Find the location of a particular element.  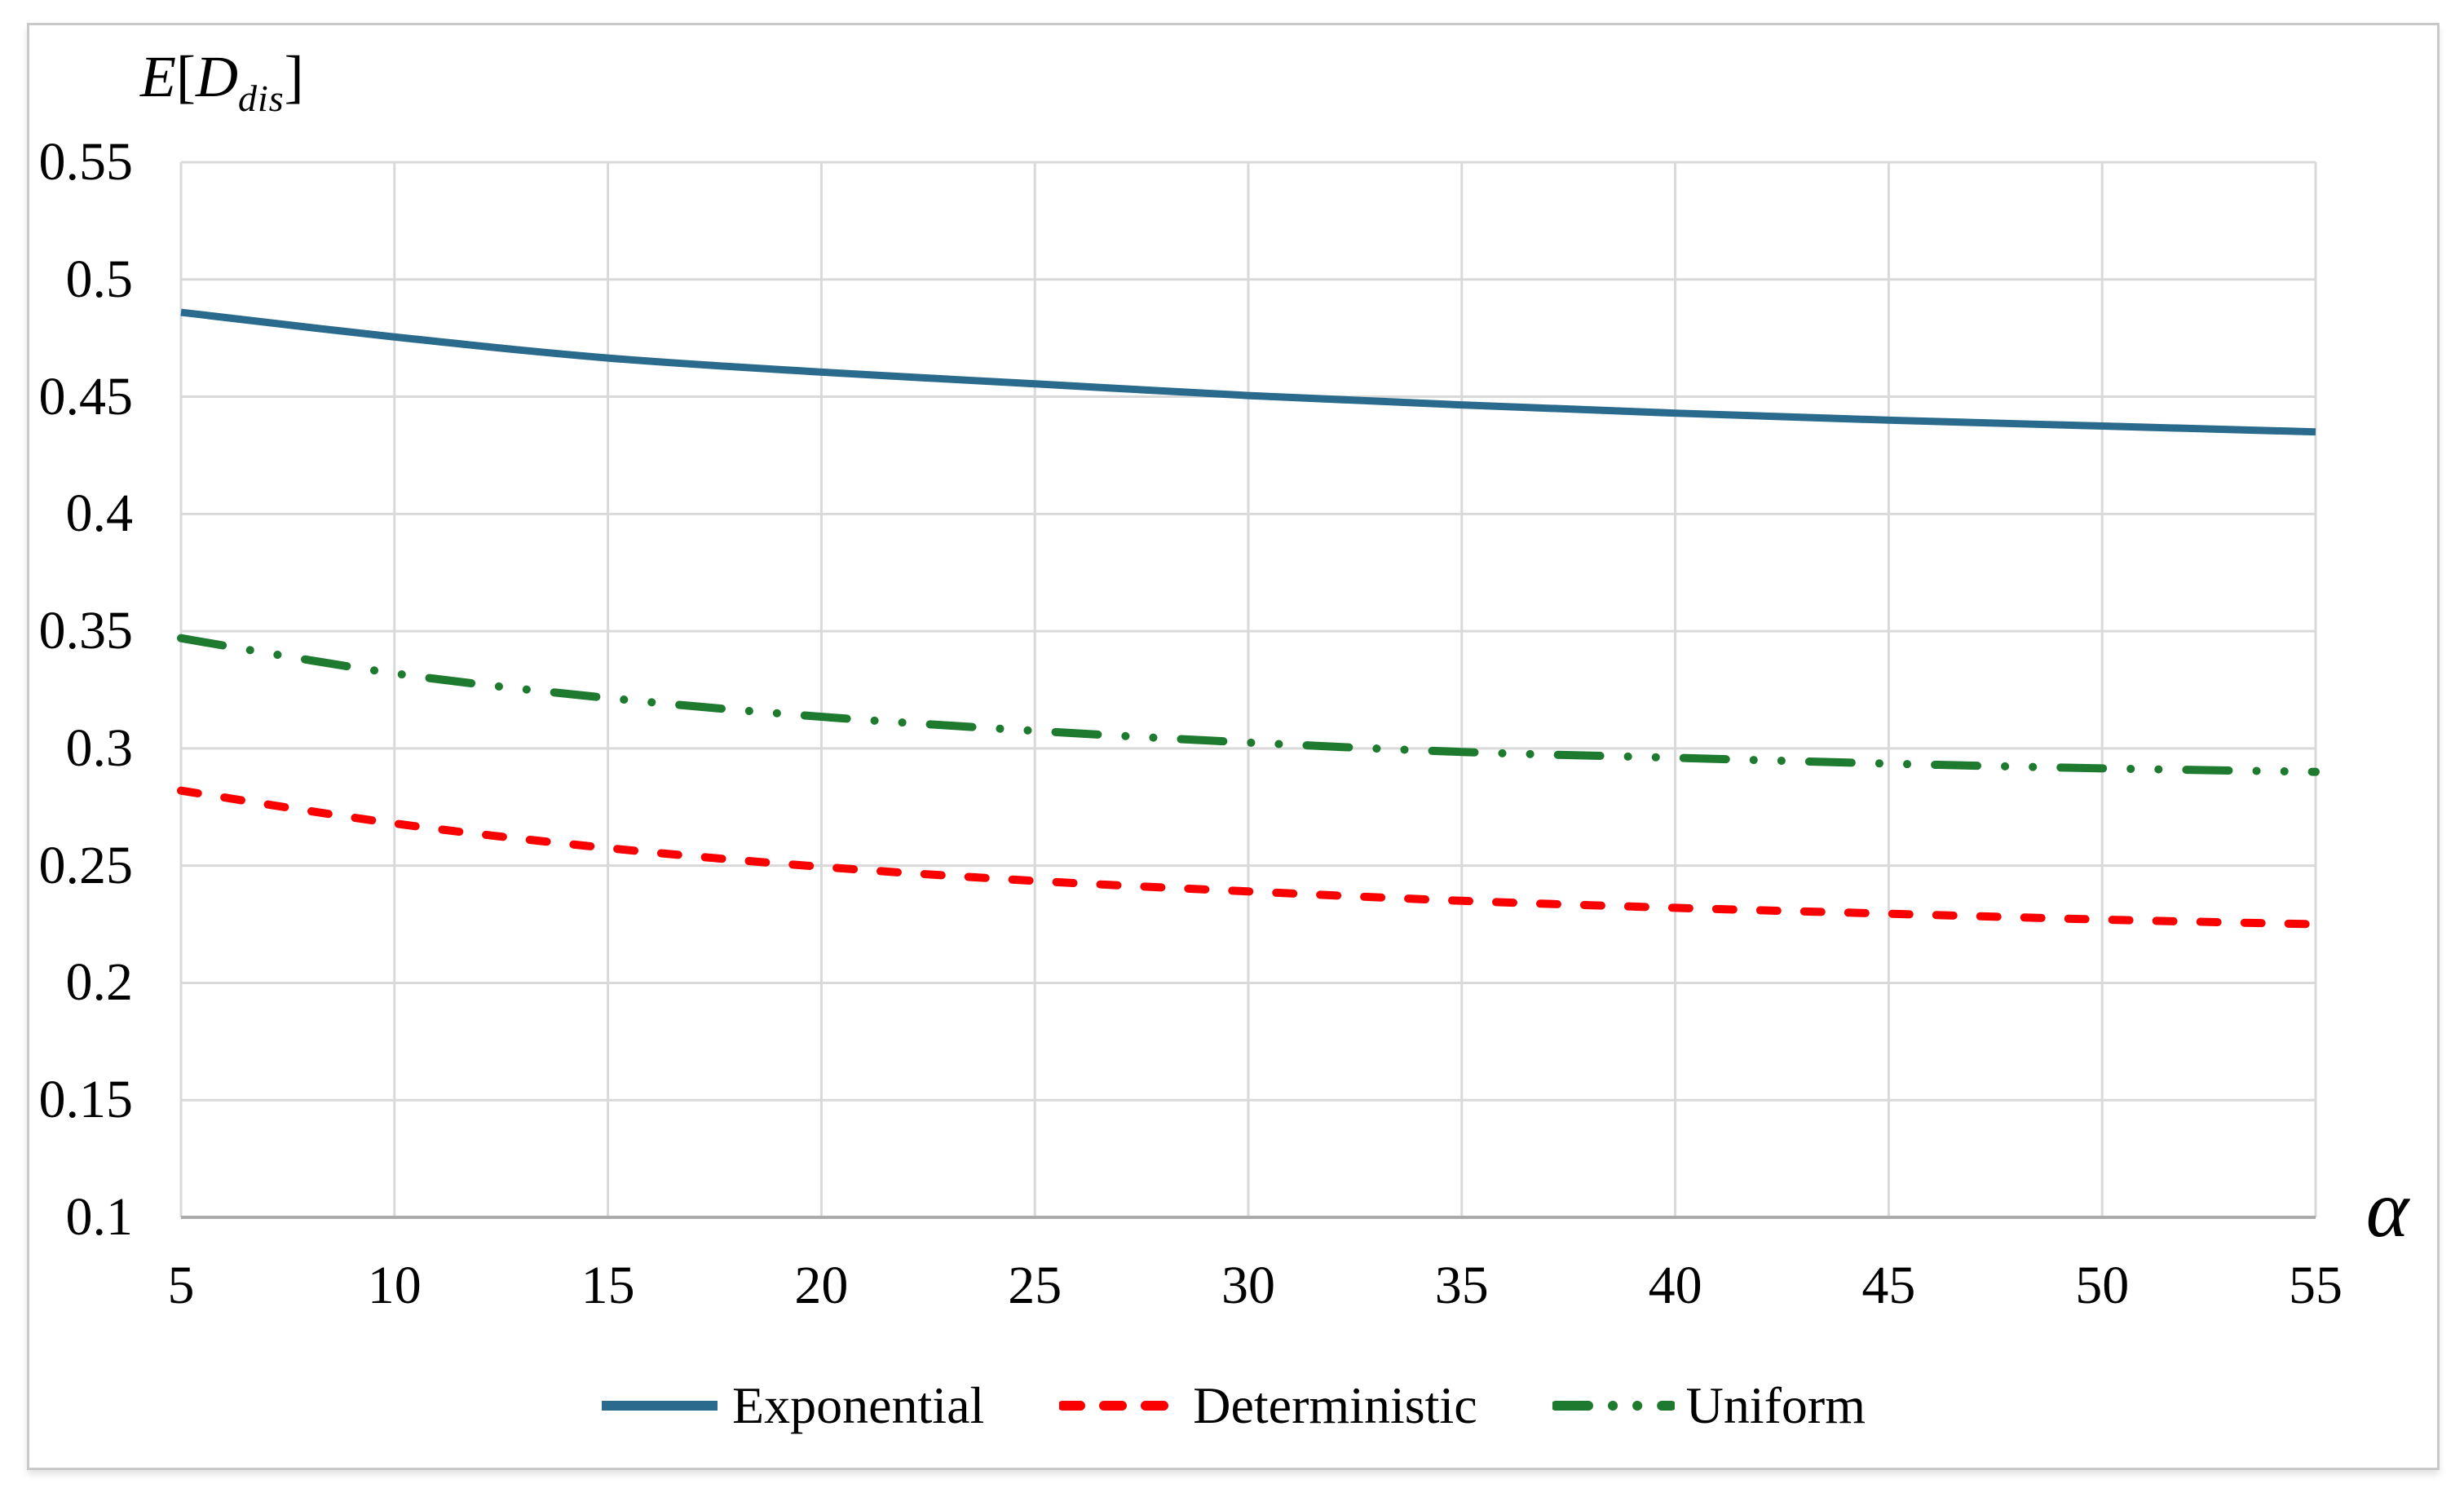

x-tick-label-10: 10 is located at coordinates (394, 1285).